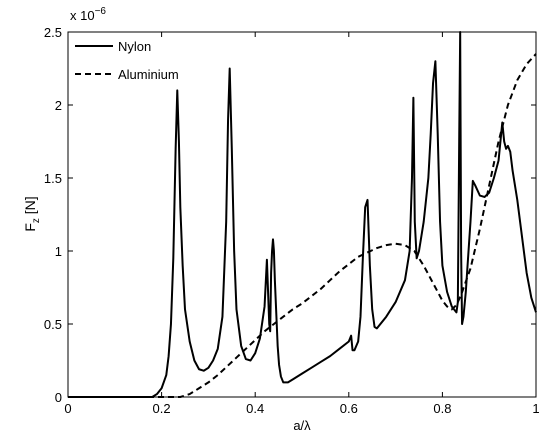  I want to click on y-tick-label: 0.5, so click(53, 324).